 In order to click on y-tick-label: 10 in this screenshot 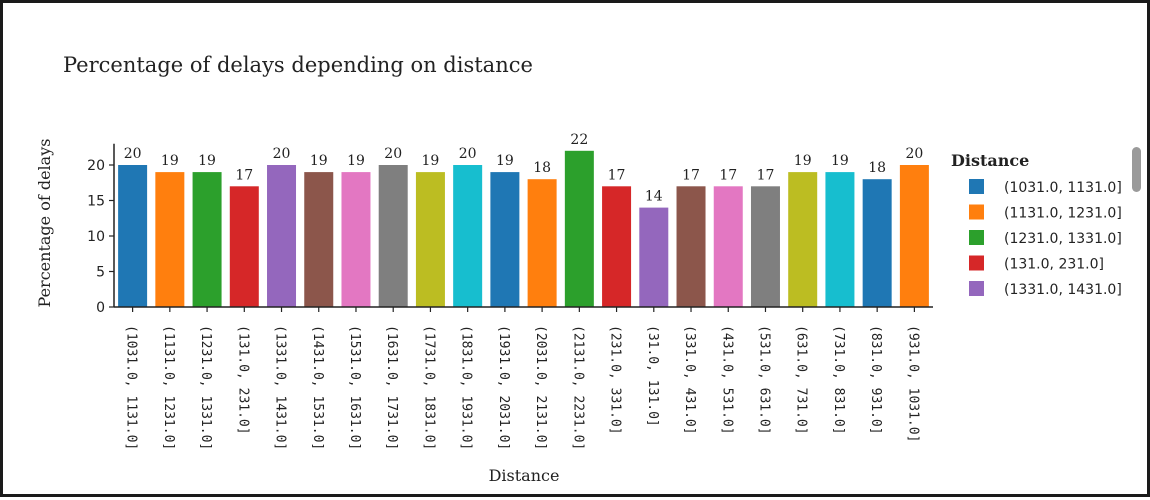, I will do `click(96, 237)`.